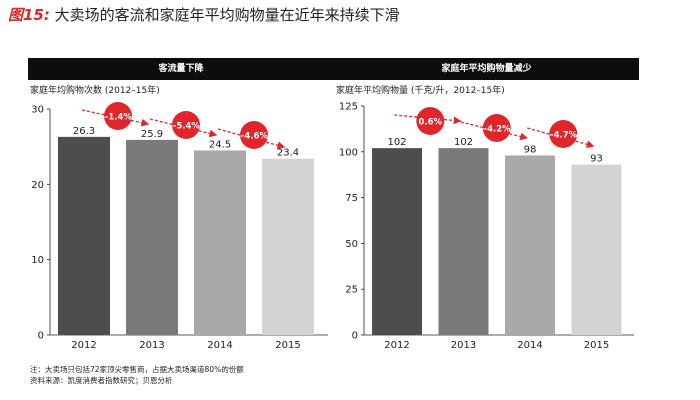 The image size is (700, 400). What do you see at coordinates (530, 149) in the screenshot?
I see `bar-value-label: 98` at bounding box center [530, 149].